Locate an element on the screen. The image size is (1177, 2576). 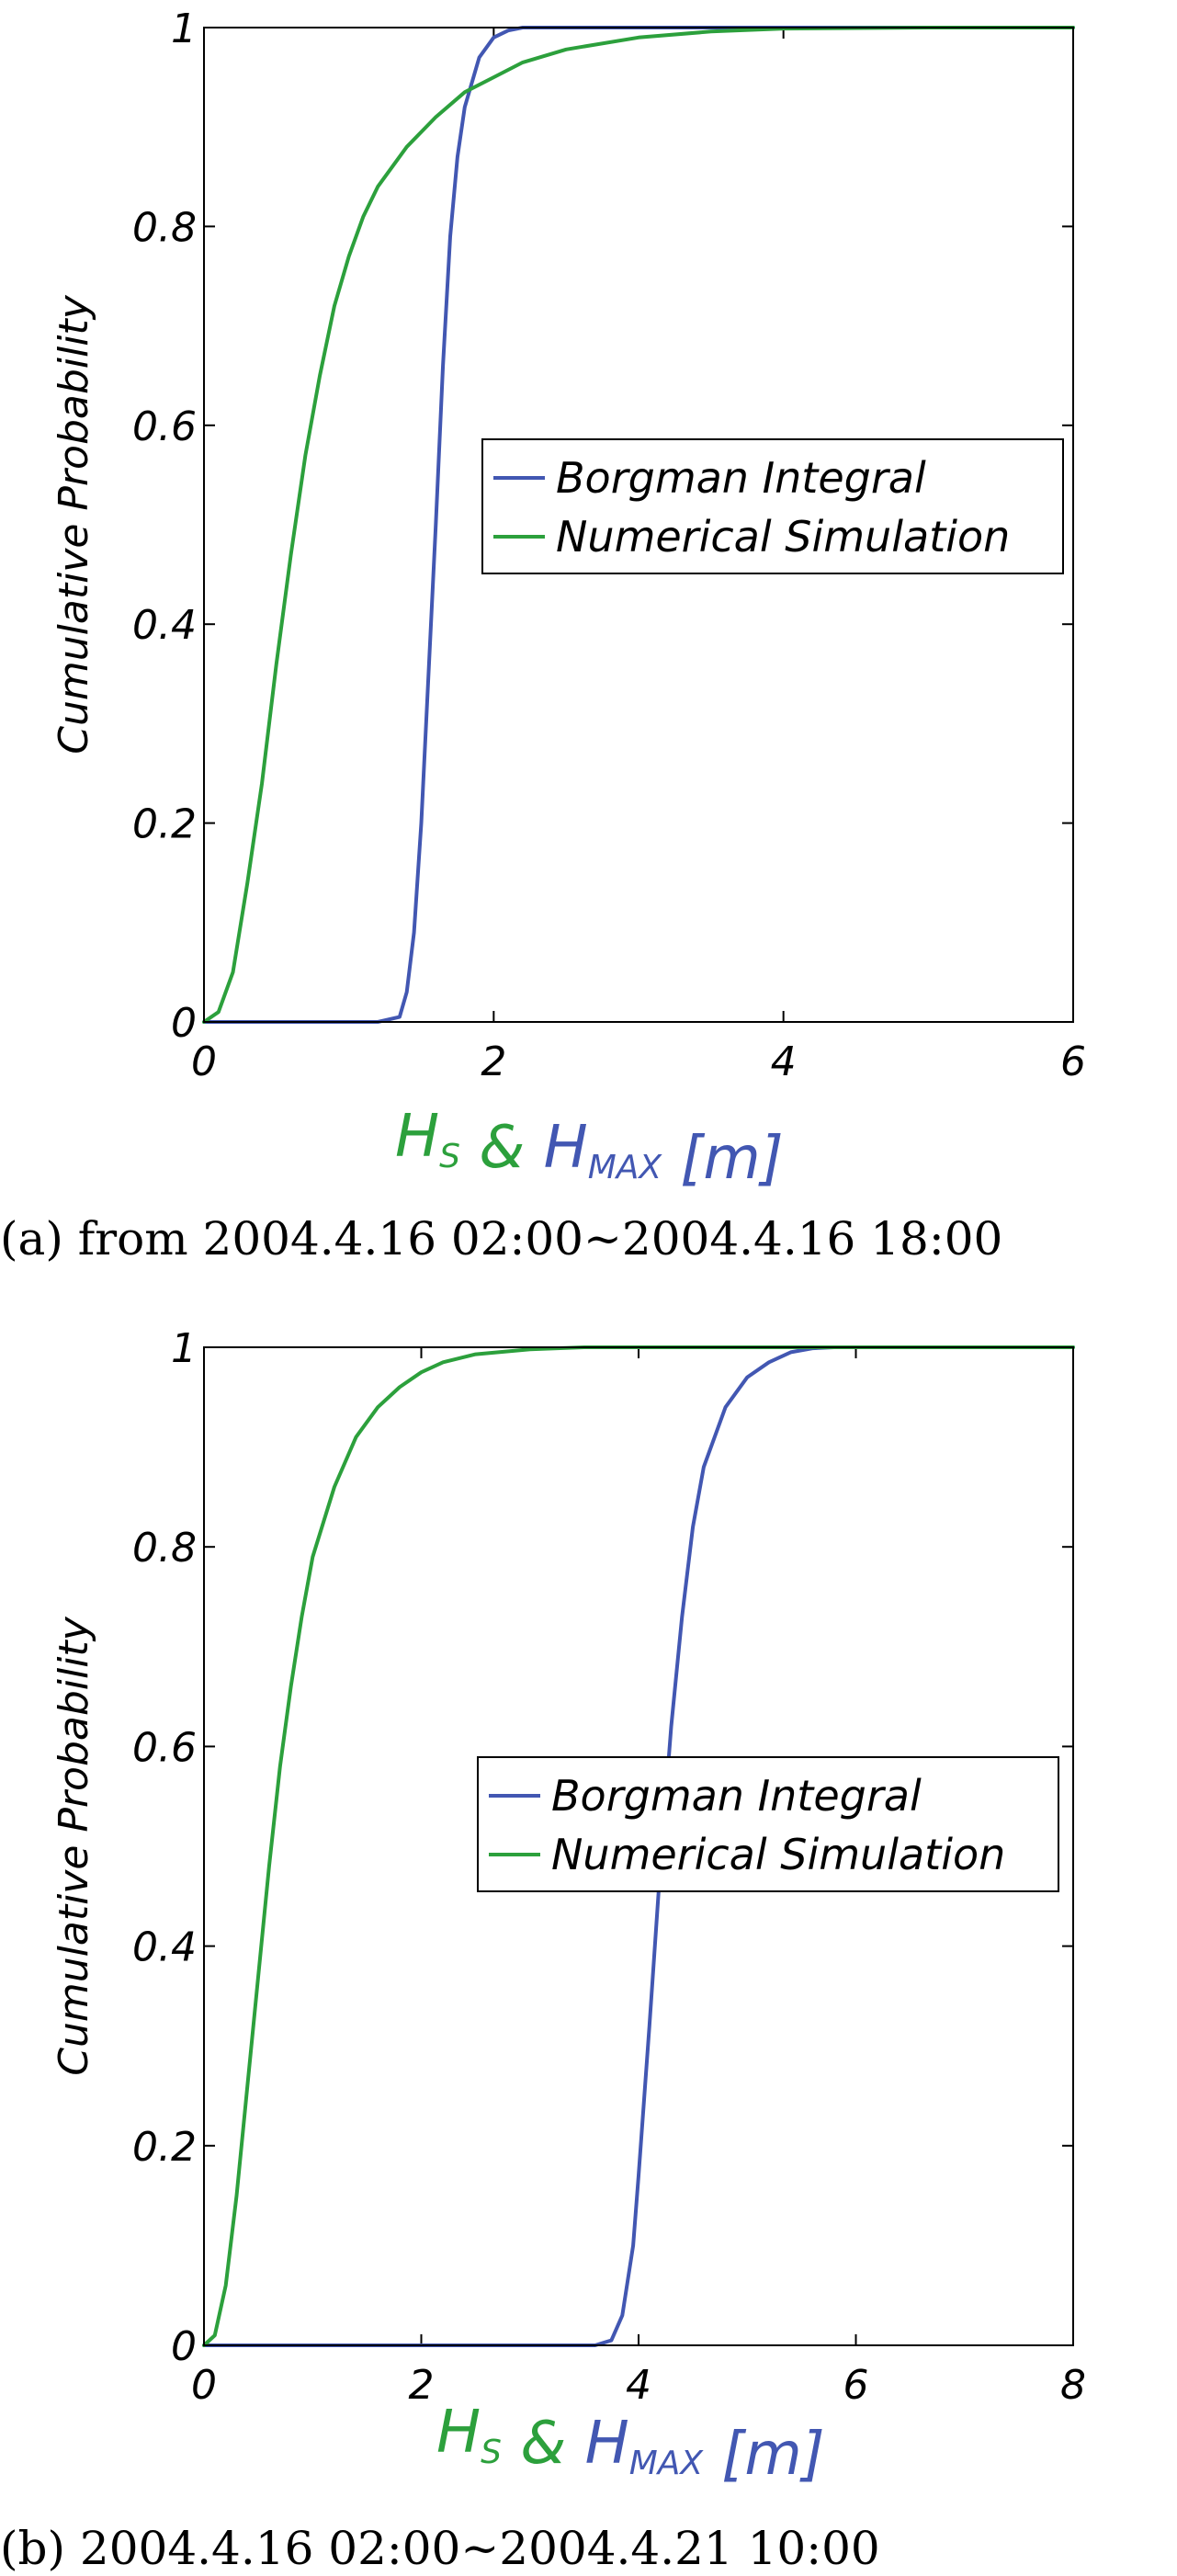
x-tick-label: 8 is located at coordinates (1073, 2385).